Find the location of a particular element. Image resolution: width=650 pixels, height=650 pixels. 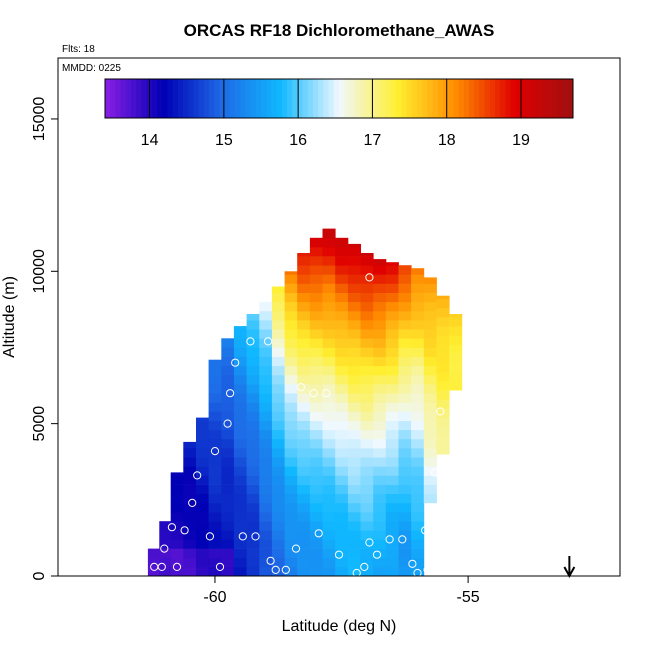

colorbar-frame is located at coordinates (339, 98).